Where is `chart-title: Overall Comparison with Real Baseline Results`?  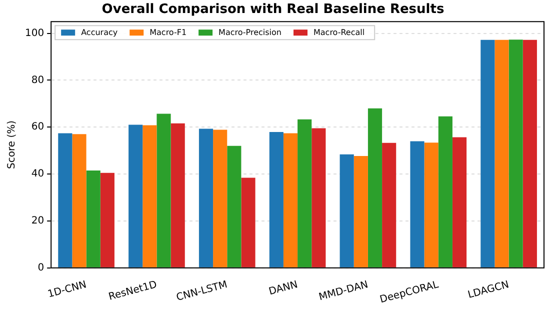
chart-title: Overall Comparison with Real Baseline Results is located at coordinates (273, 10).